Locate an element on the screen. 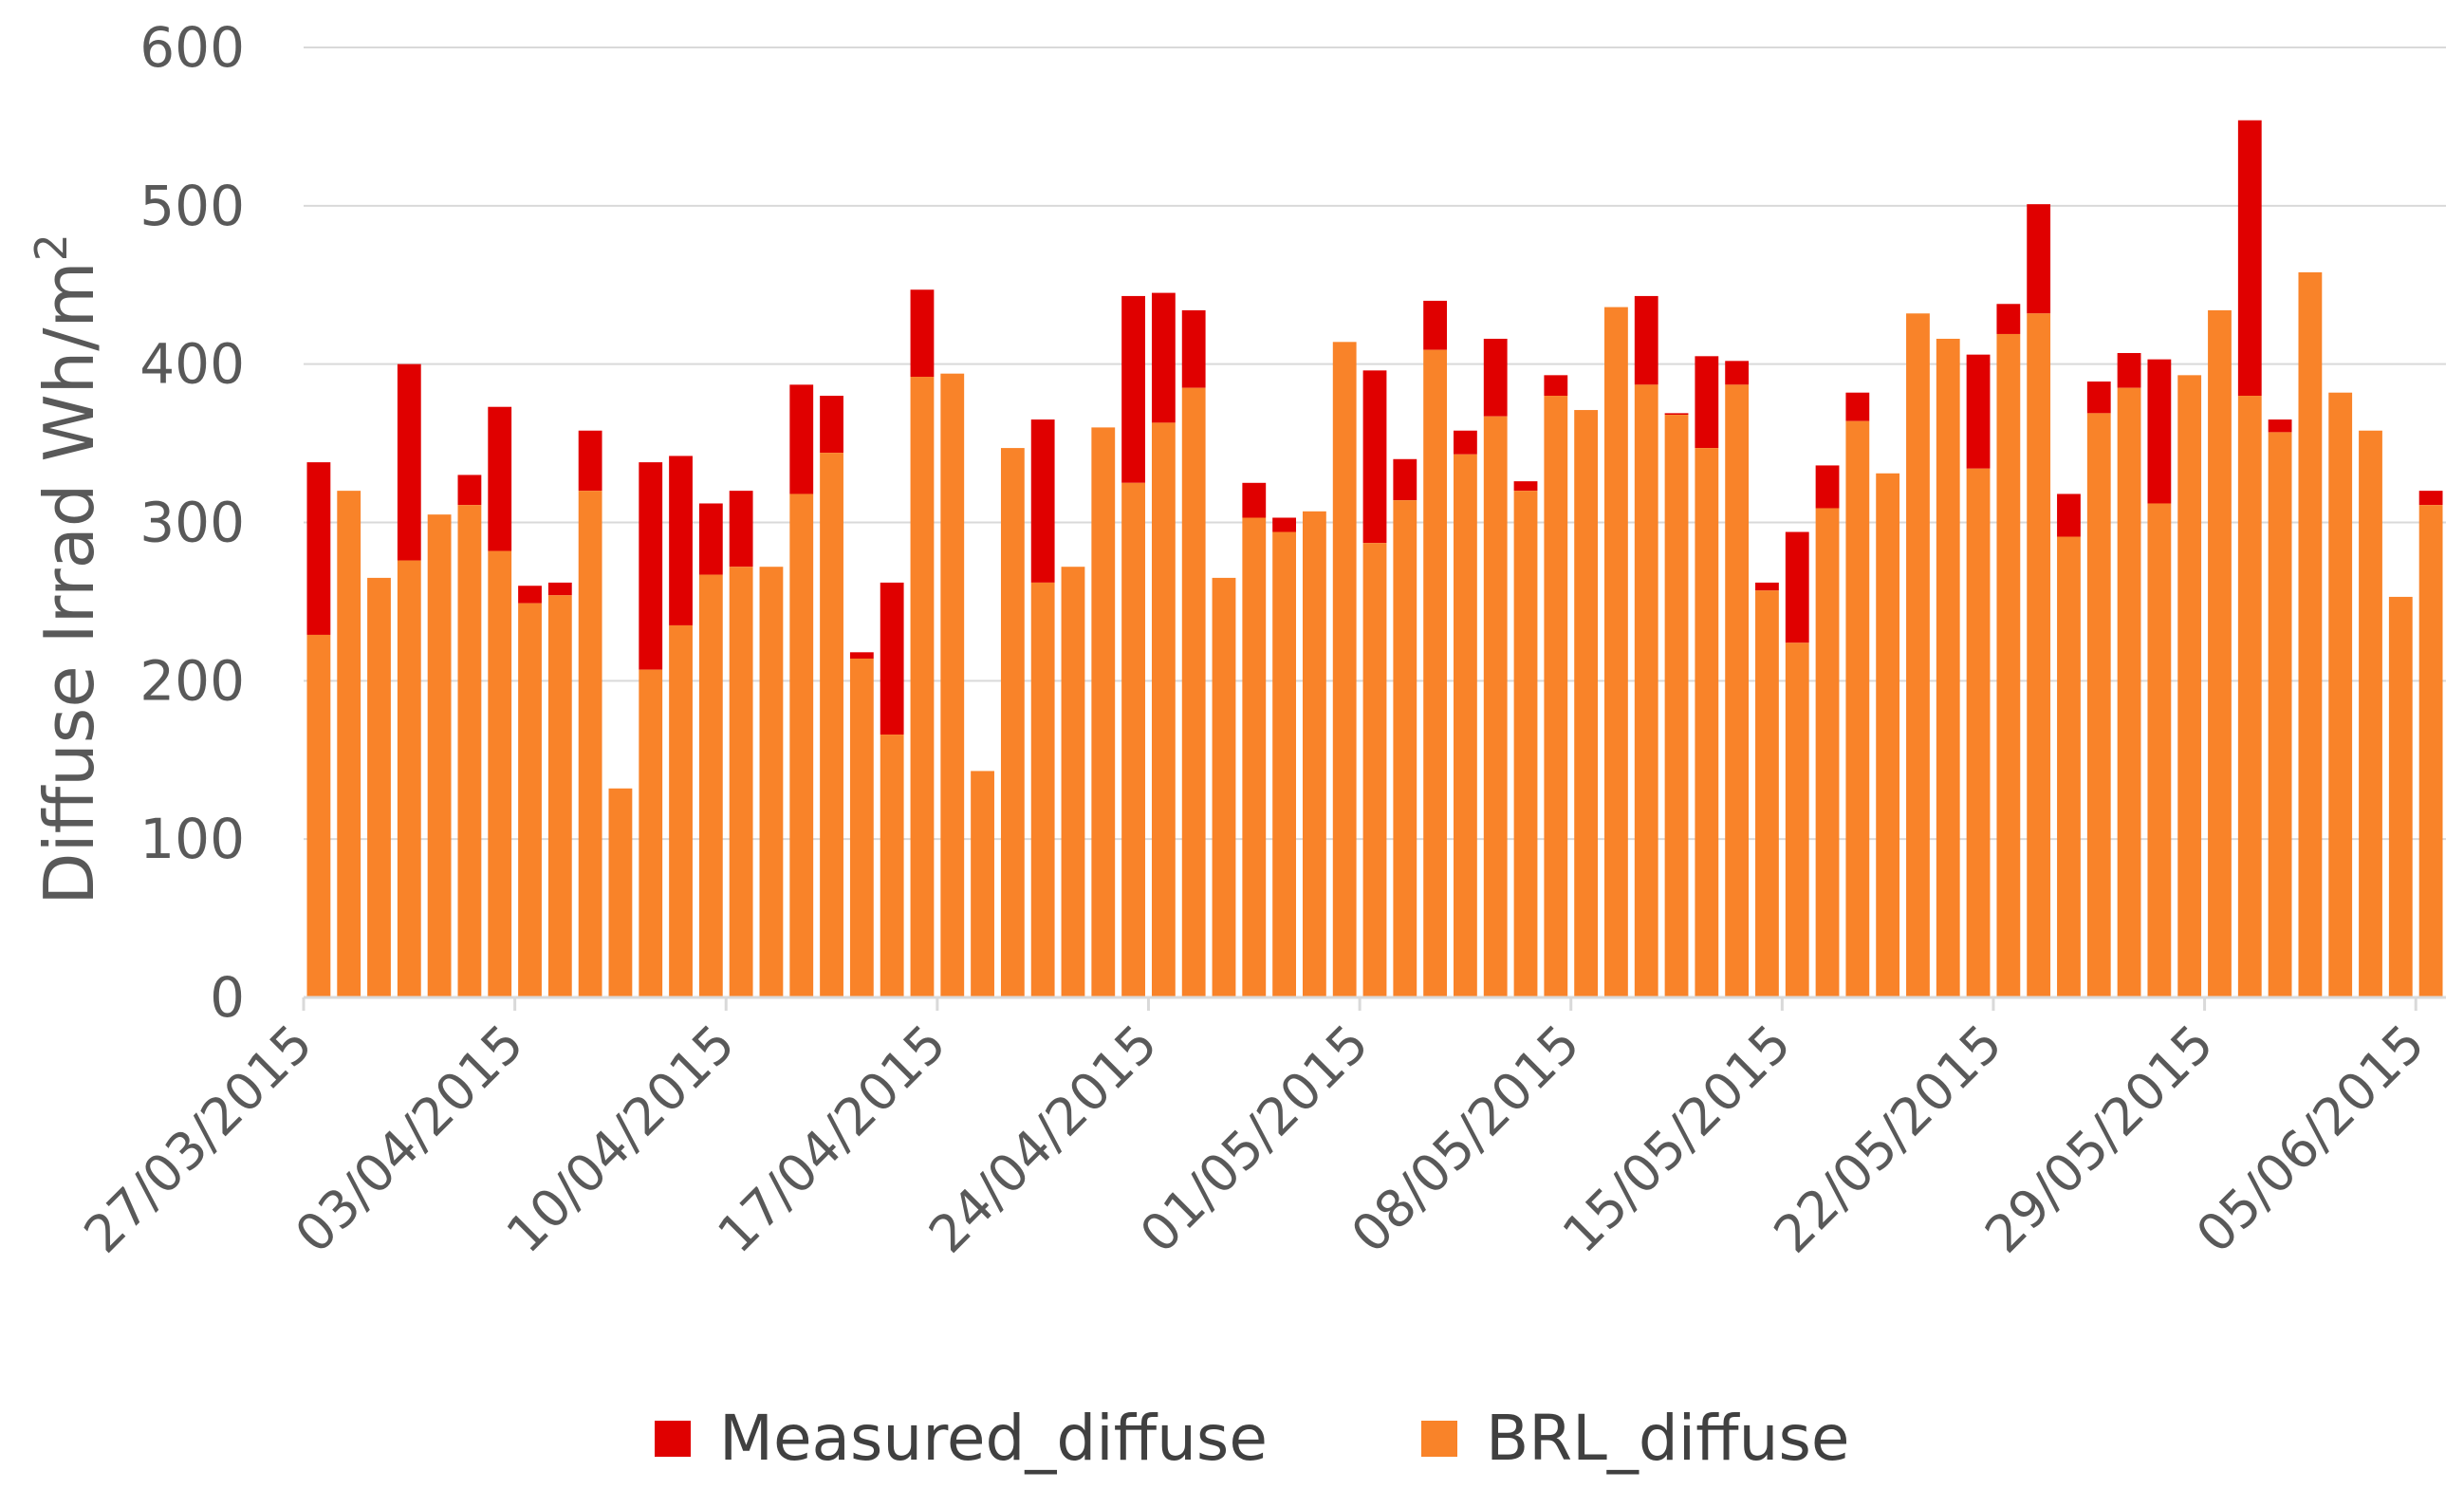  y-tick-label: 500 is located at coordinates (192, 206).